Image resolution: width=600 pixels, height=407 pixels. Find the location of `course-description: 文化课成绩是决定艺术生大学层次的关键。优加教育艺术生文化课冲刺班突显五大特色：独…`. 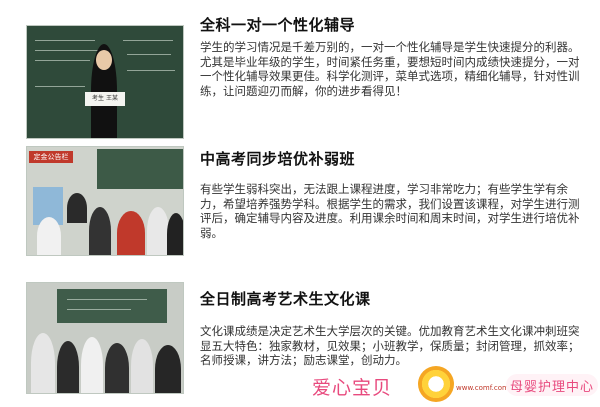

course-description: 文化课成绩是决定艺术生大学层次的关键。优加教育艺术生文化课冲刺班突显五大特色：独… is located at coordinates (390, 345).